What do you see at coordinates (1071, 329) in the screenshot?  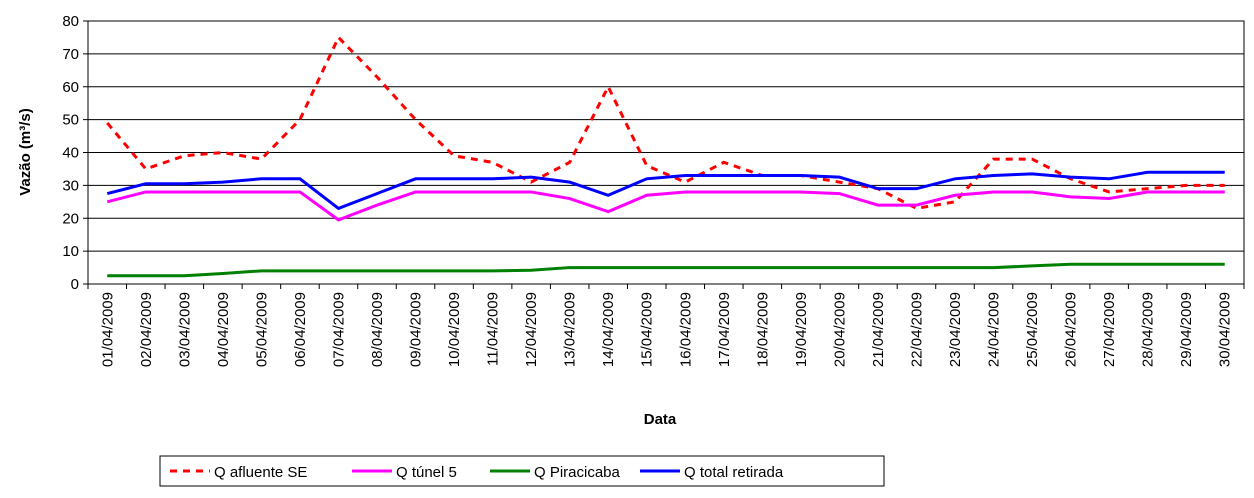 I see `x-tick-label: 26/04/2009` at bounding box center [1071, 329].